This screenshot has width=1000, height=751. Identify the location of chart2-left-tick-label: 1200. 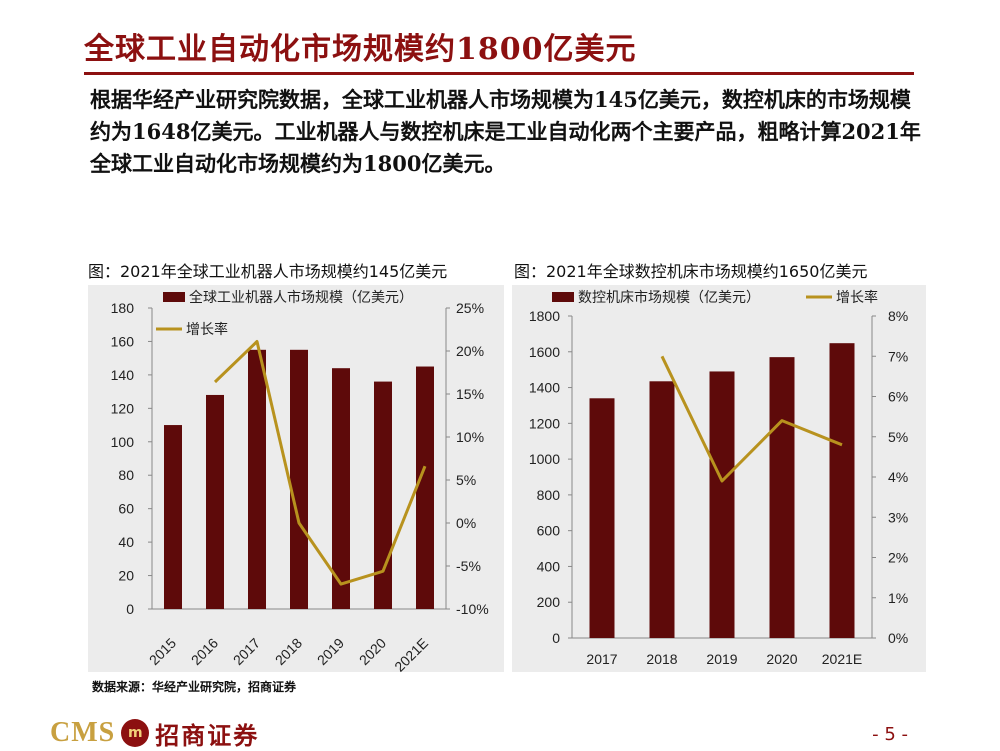
(544, 423).